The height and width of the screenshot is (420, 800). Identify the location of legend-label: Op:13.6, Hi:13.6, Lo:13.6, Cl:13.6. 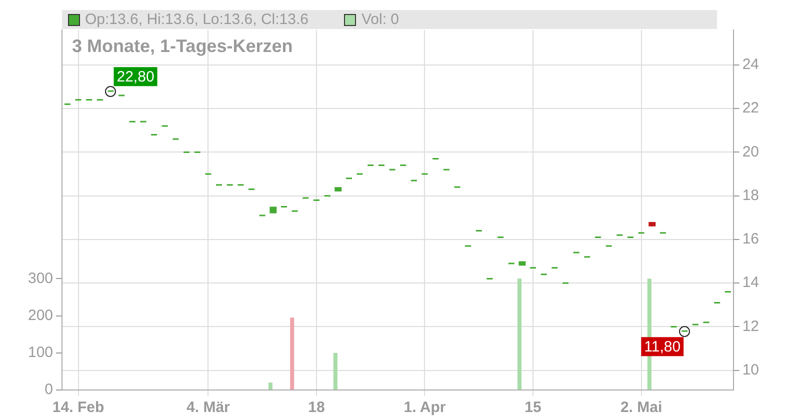
(196, 19).